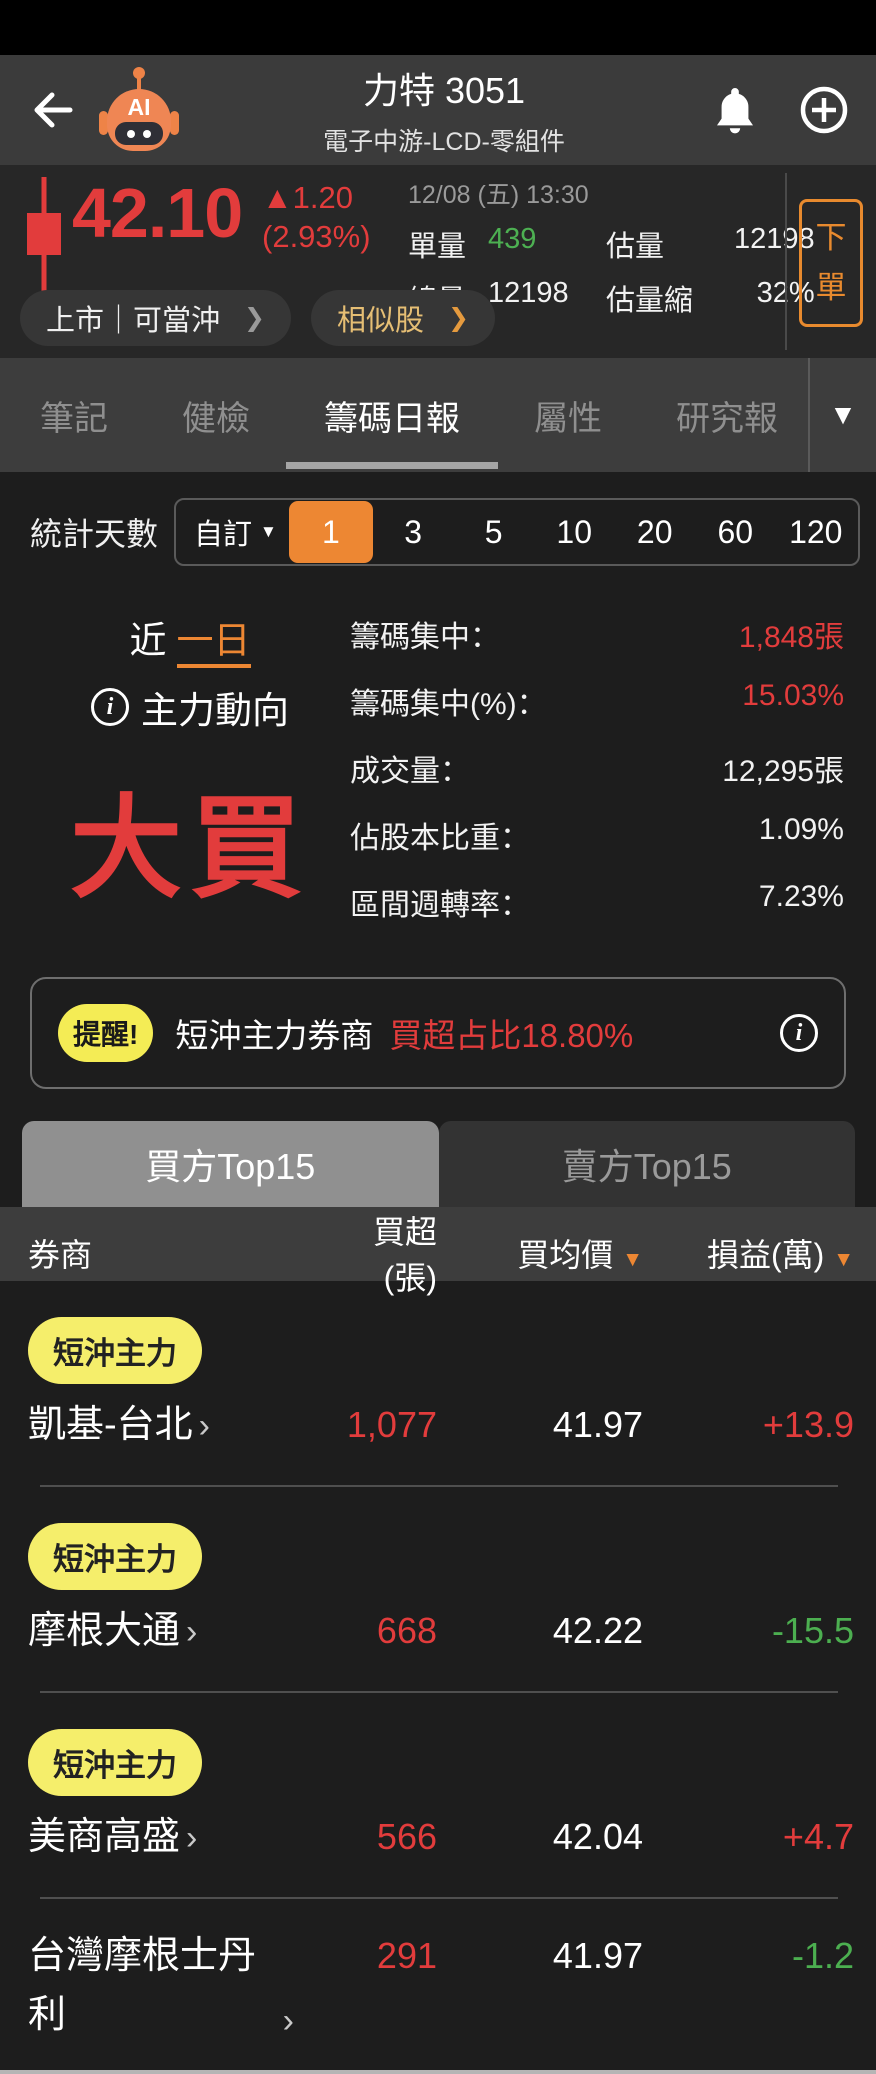 This screenshot has height=2074, width=876. What do you see at coordinates (517, 532) in the screenshot?
I see `stat-days-selector: 自訂 ▼ 1 3 5 10 20 60 120` at bounding box center [517, 532].